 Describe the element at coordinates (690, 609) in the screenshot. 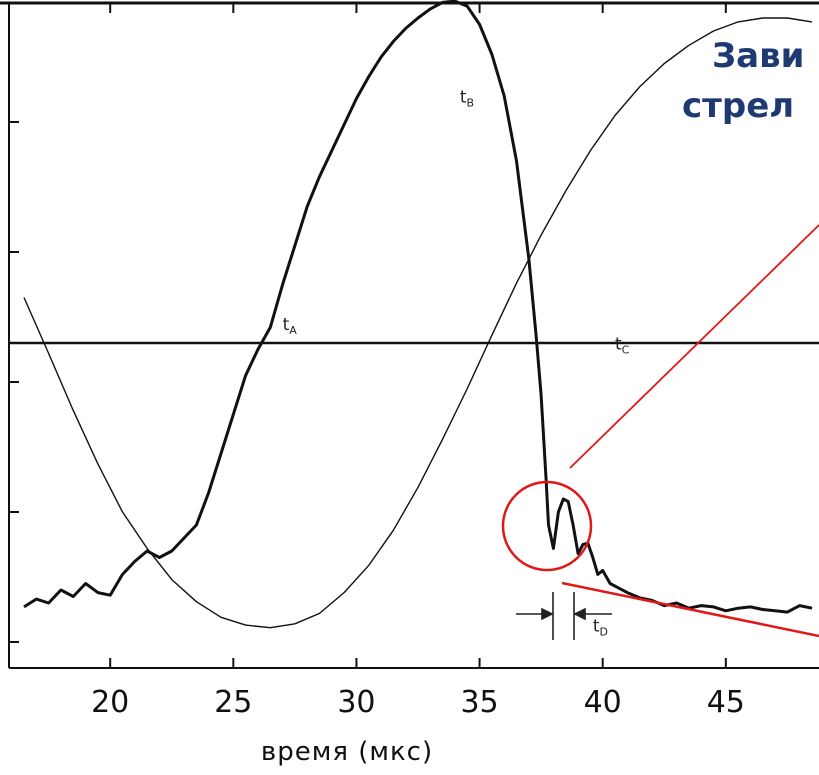

I see `zoom-line-lower` at that location.